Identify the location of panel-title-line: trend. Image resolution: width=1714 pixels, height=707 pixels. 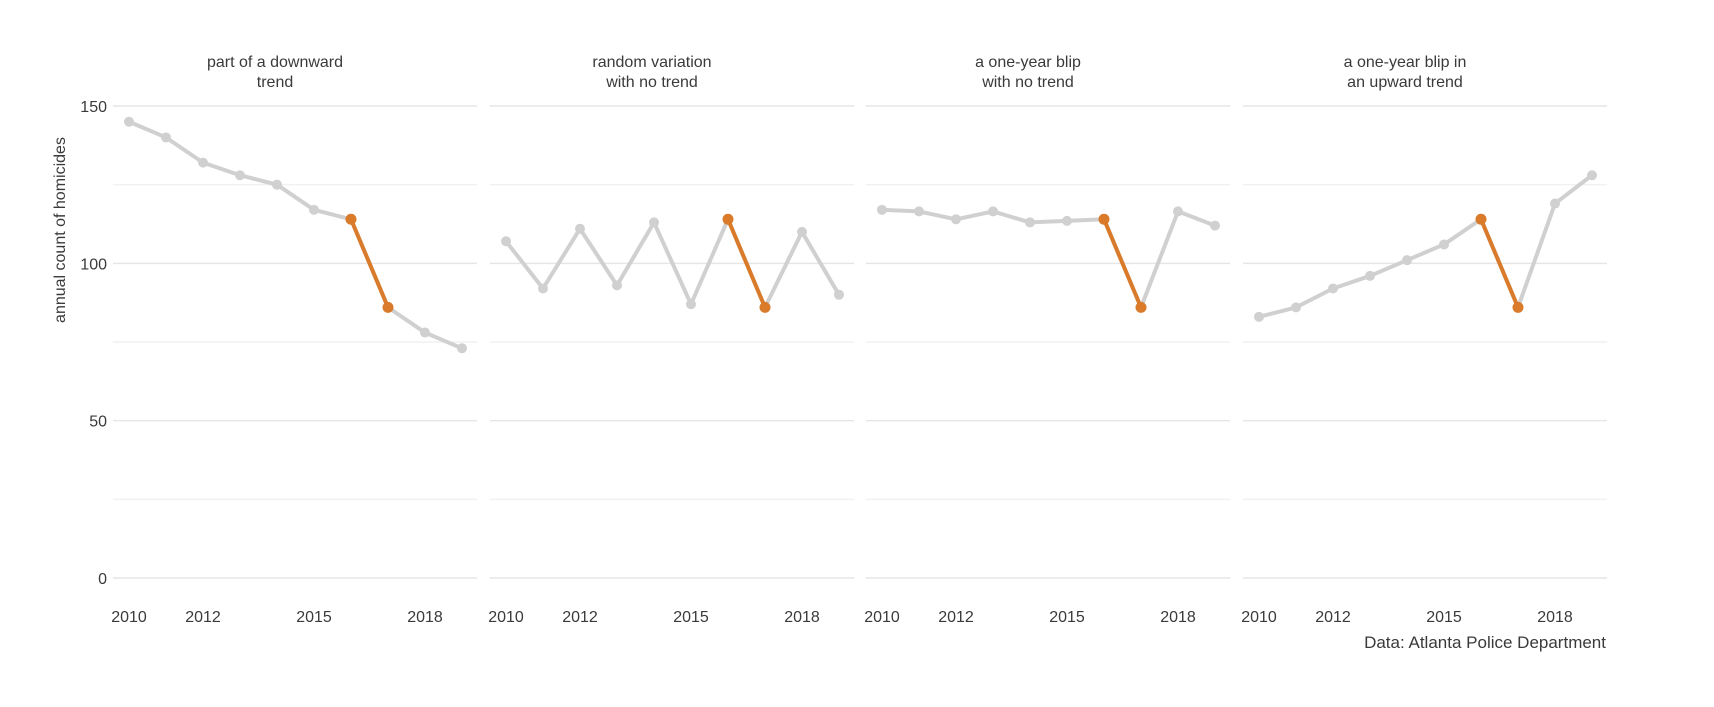
(275, 82).